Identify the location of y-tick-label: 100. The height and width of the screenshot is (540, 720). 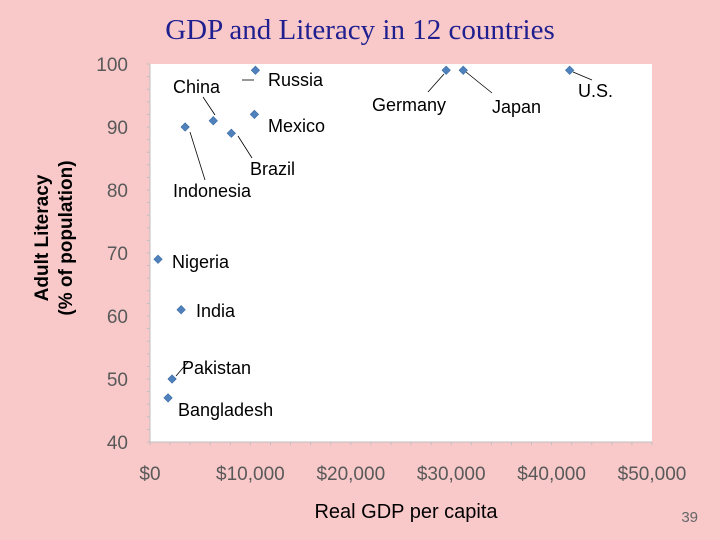
(112, 65).